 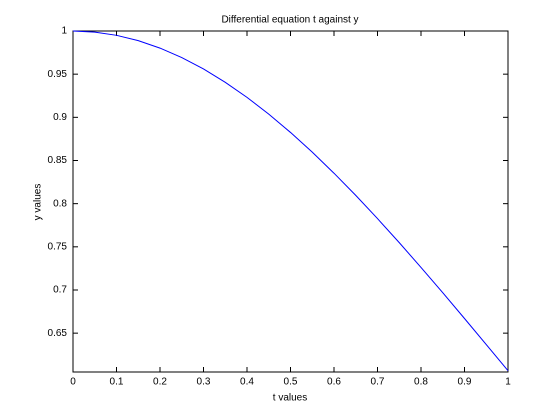 What do you see at coordinates (38, 202) in the screenshot?
I see `y-axis-label: y values` at bounding box center [38, 202].